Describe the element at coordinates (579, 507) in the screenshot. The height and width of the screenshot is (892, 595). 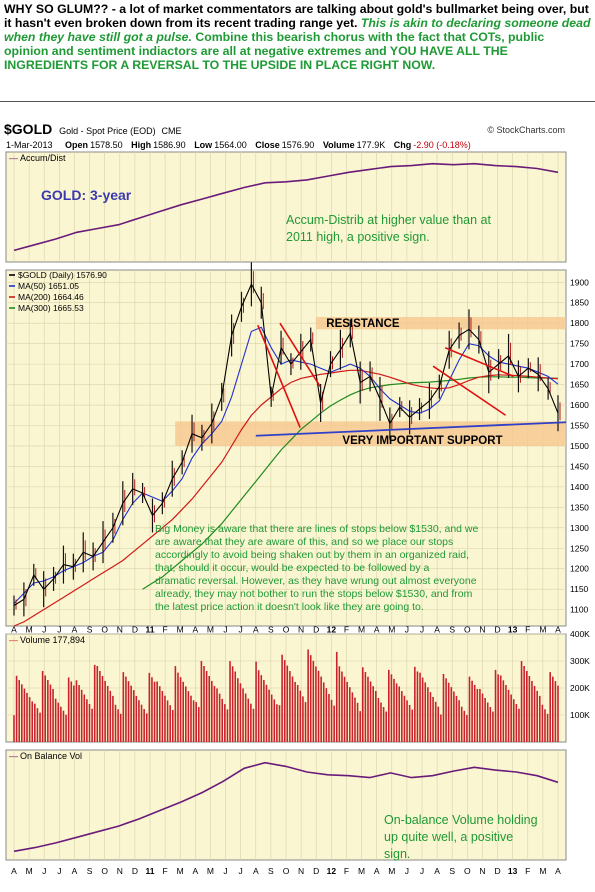
I see `price-tick-label: 1350` at that location.